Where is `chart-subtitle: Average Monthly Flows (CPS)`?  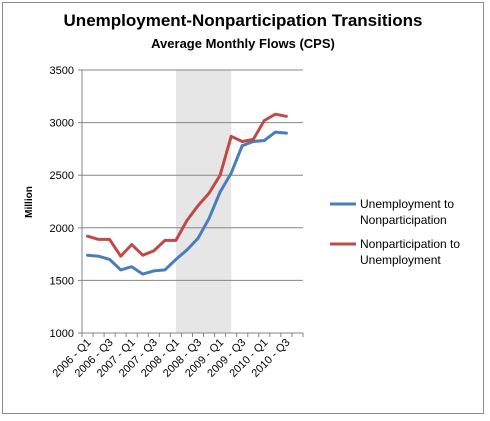
chart-subtitle: Average Monthly Flows (CPS) is located at coordinates (243, 43).